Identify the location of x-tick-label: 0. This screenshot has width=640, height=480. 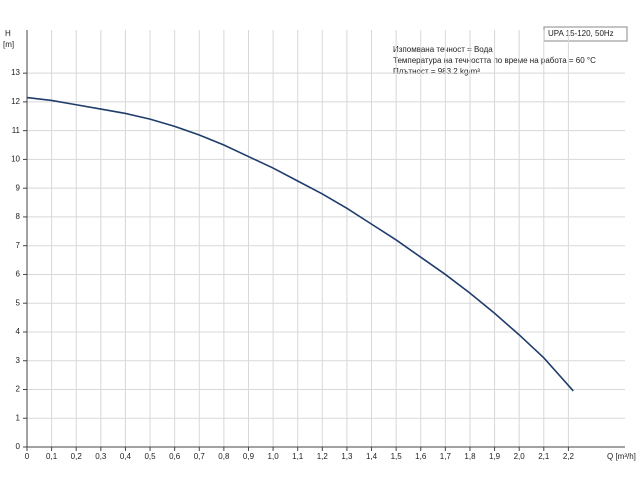
(27, 456).